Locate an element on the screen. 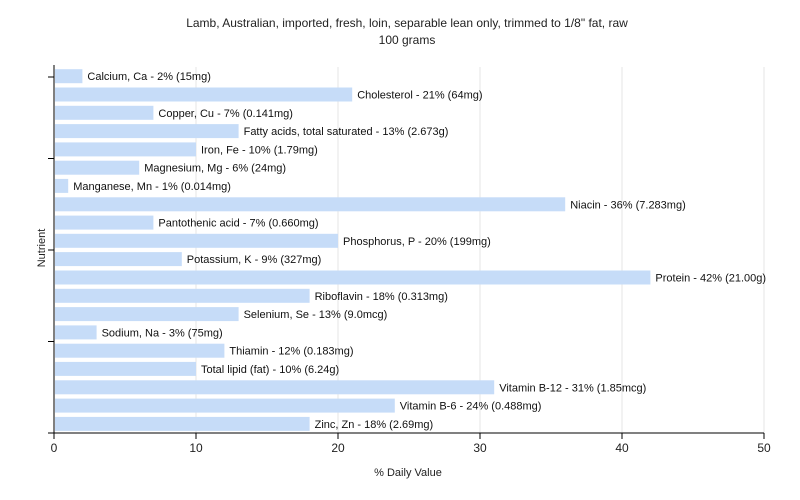  bar-label: Total lipid (fat) - 10% (6.24g) is located at coordinates (270, 370).